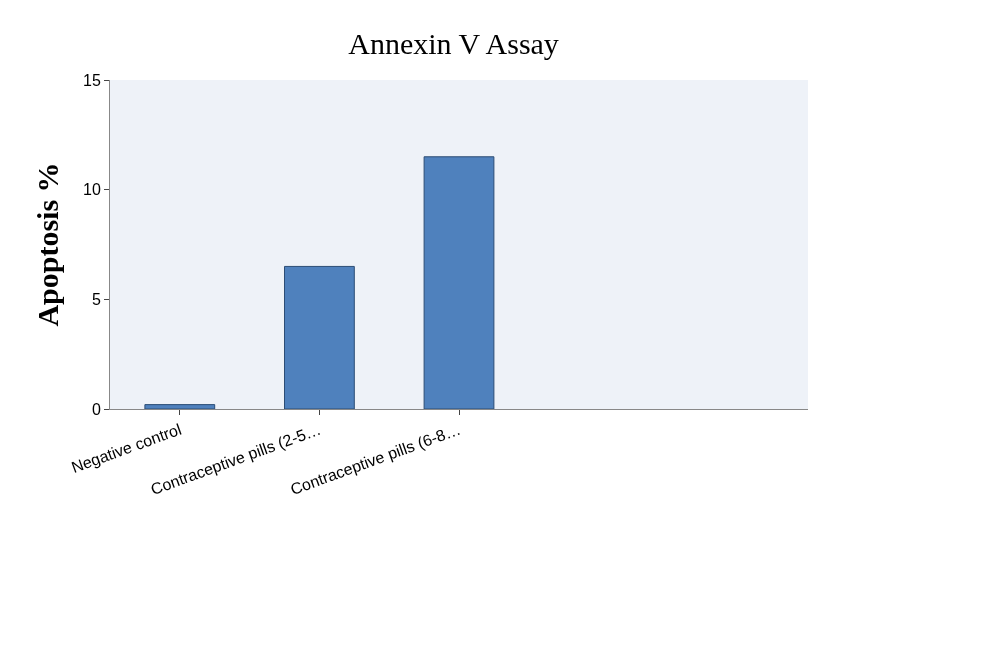 Image resolution: width=1008 pixels, height=659 pixels. What do you see at coordinates (96, 299) in the screenshot?
I see `y-tick-label: 5` at bounding box center [96, 299].